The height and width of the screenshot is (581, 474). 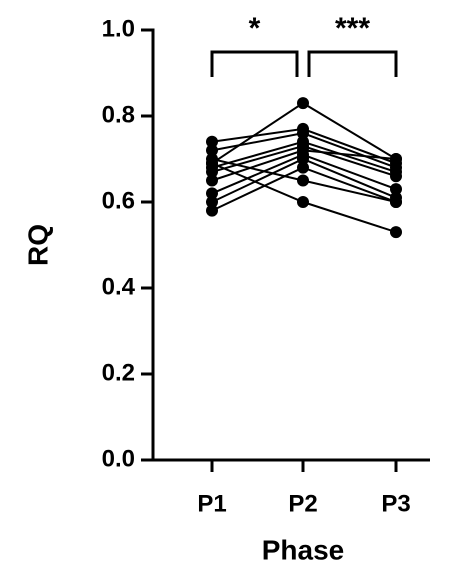 What do you see at coordinates (211, 503) in the screenshot?
I see `x-tick-label: P1` at bounding box center [211, 503].